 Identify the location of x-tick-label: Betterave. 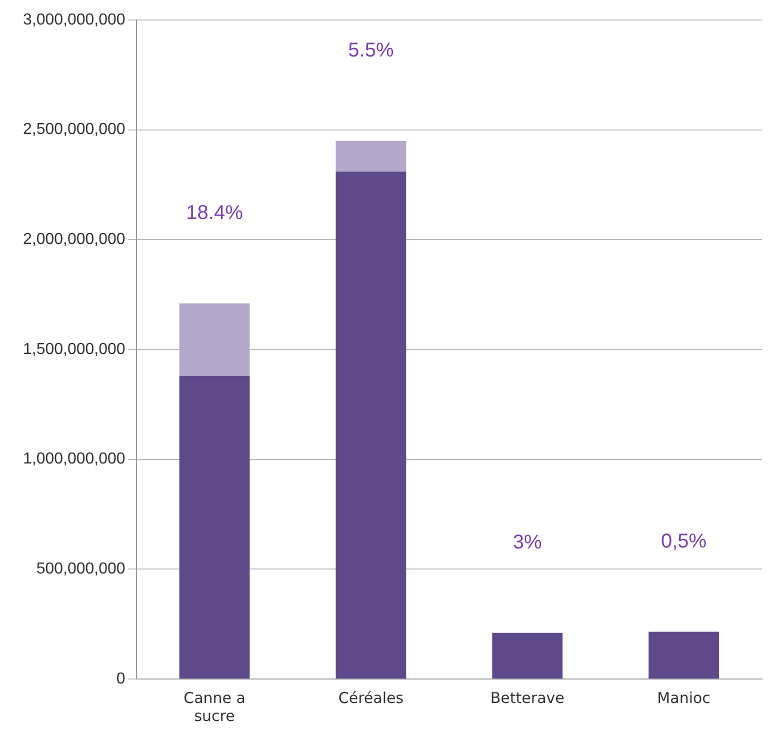
(527, 697).